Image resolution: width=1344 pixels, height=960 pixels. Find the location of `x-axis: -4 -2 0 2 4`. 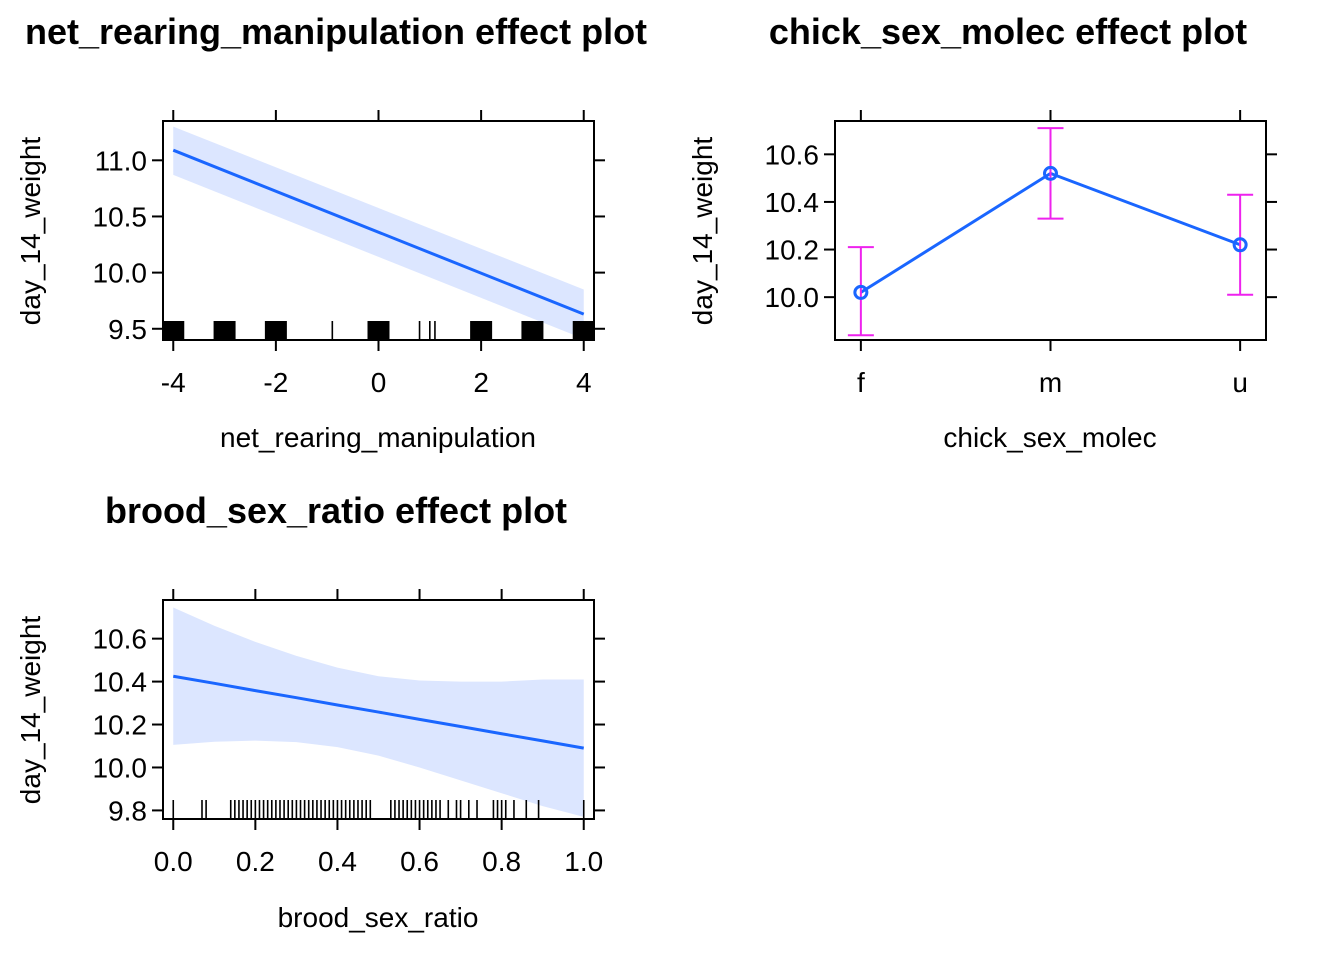

x-axis: -4 -2 0 2 4 is located at coordinates (376, 254).